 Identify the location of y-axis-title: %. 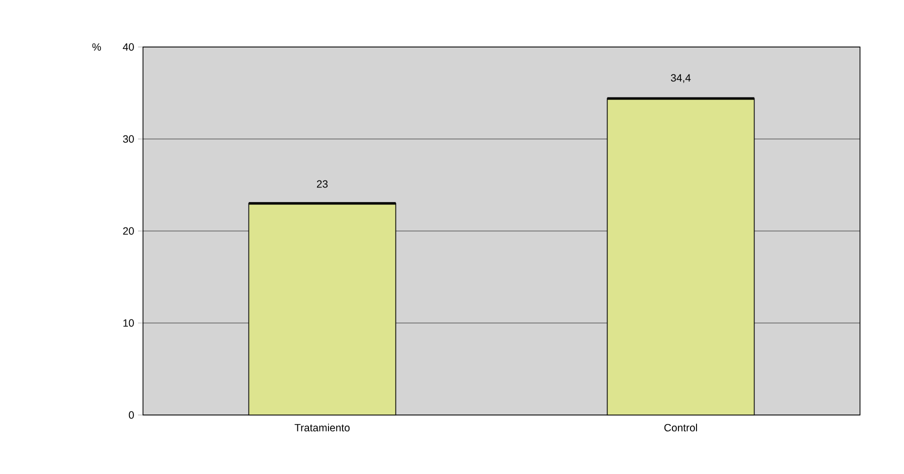
(96, 47).